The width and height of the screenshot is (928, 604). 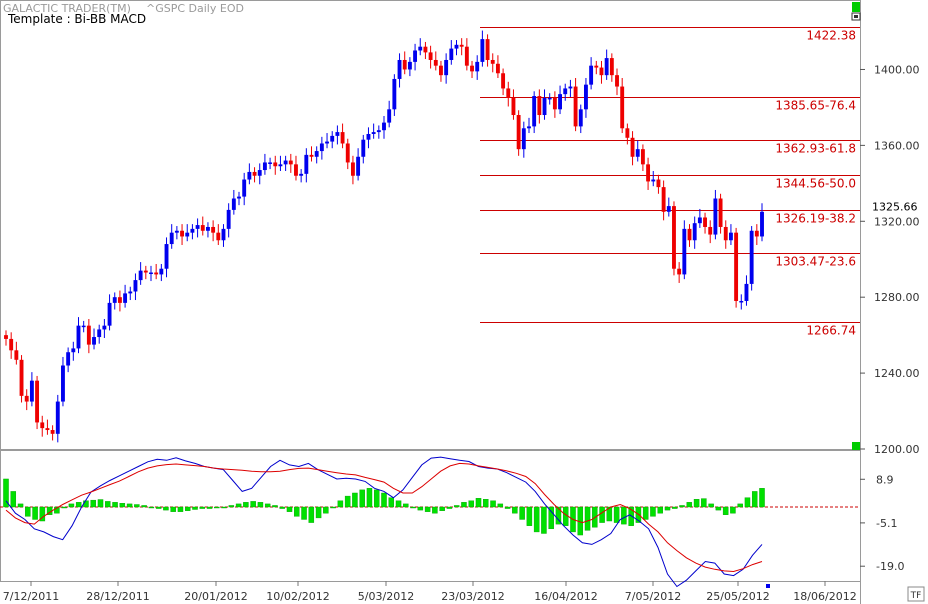 I want to click on last-price-label: 1325.66, so click(x=895, y=207).